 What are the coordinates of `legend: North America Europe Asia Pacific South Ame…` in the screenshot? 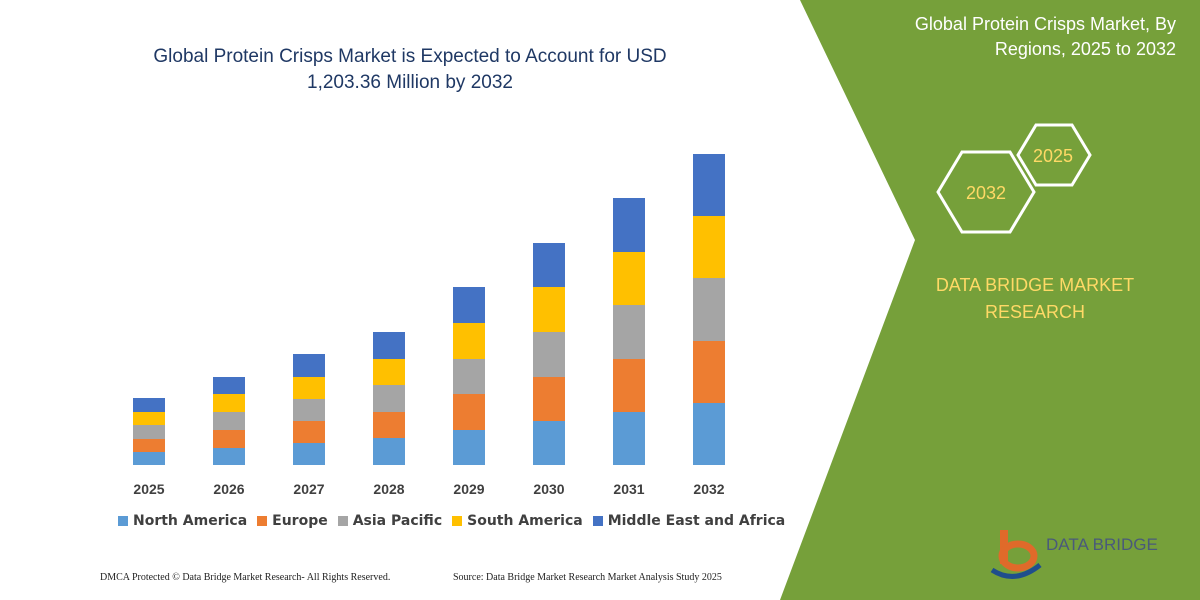 It's located at (451, 521).